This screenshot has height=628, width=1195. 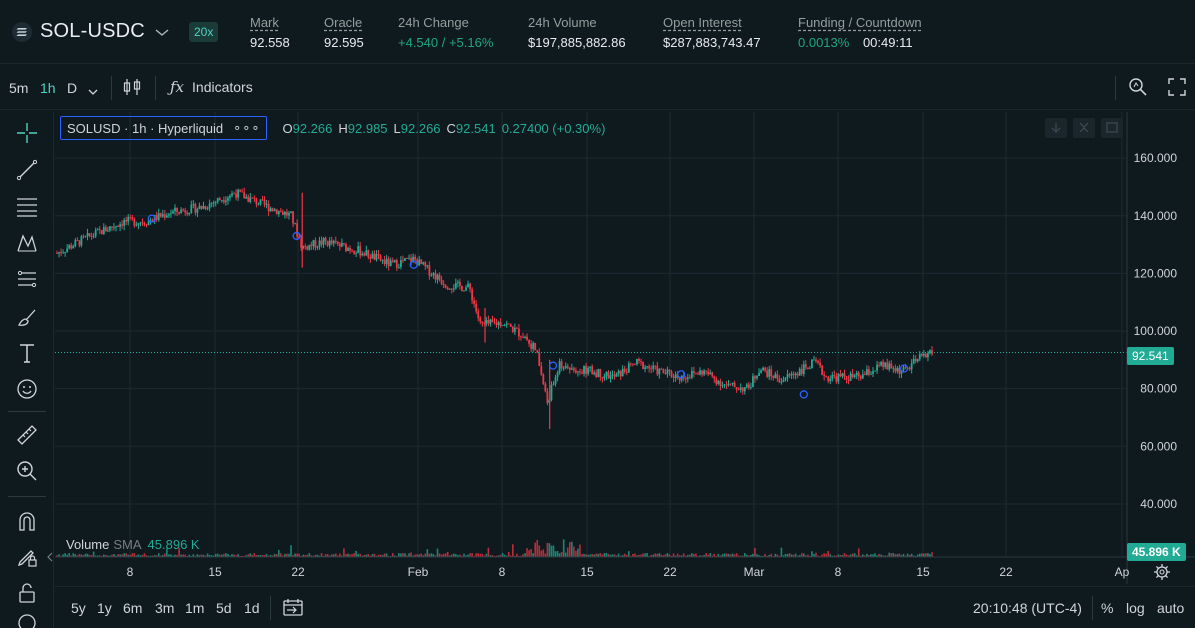 I want to click on crosshair-icon, so click(x=27, y=133).